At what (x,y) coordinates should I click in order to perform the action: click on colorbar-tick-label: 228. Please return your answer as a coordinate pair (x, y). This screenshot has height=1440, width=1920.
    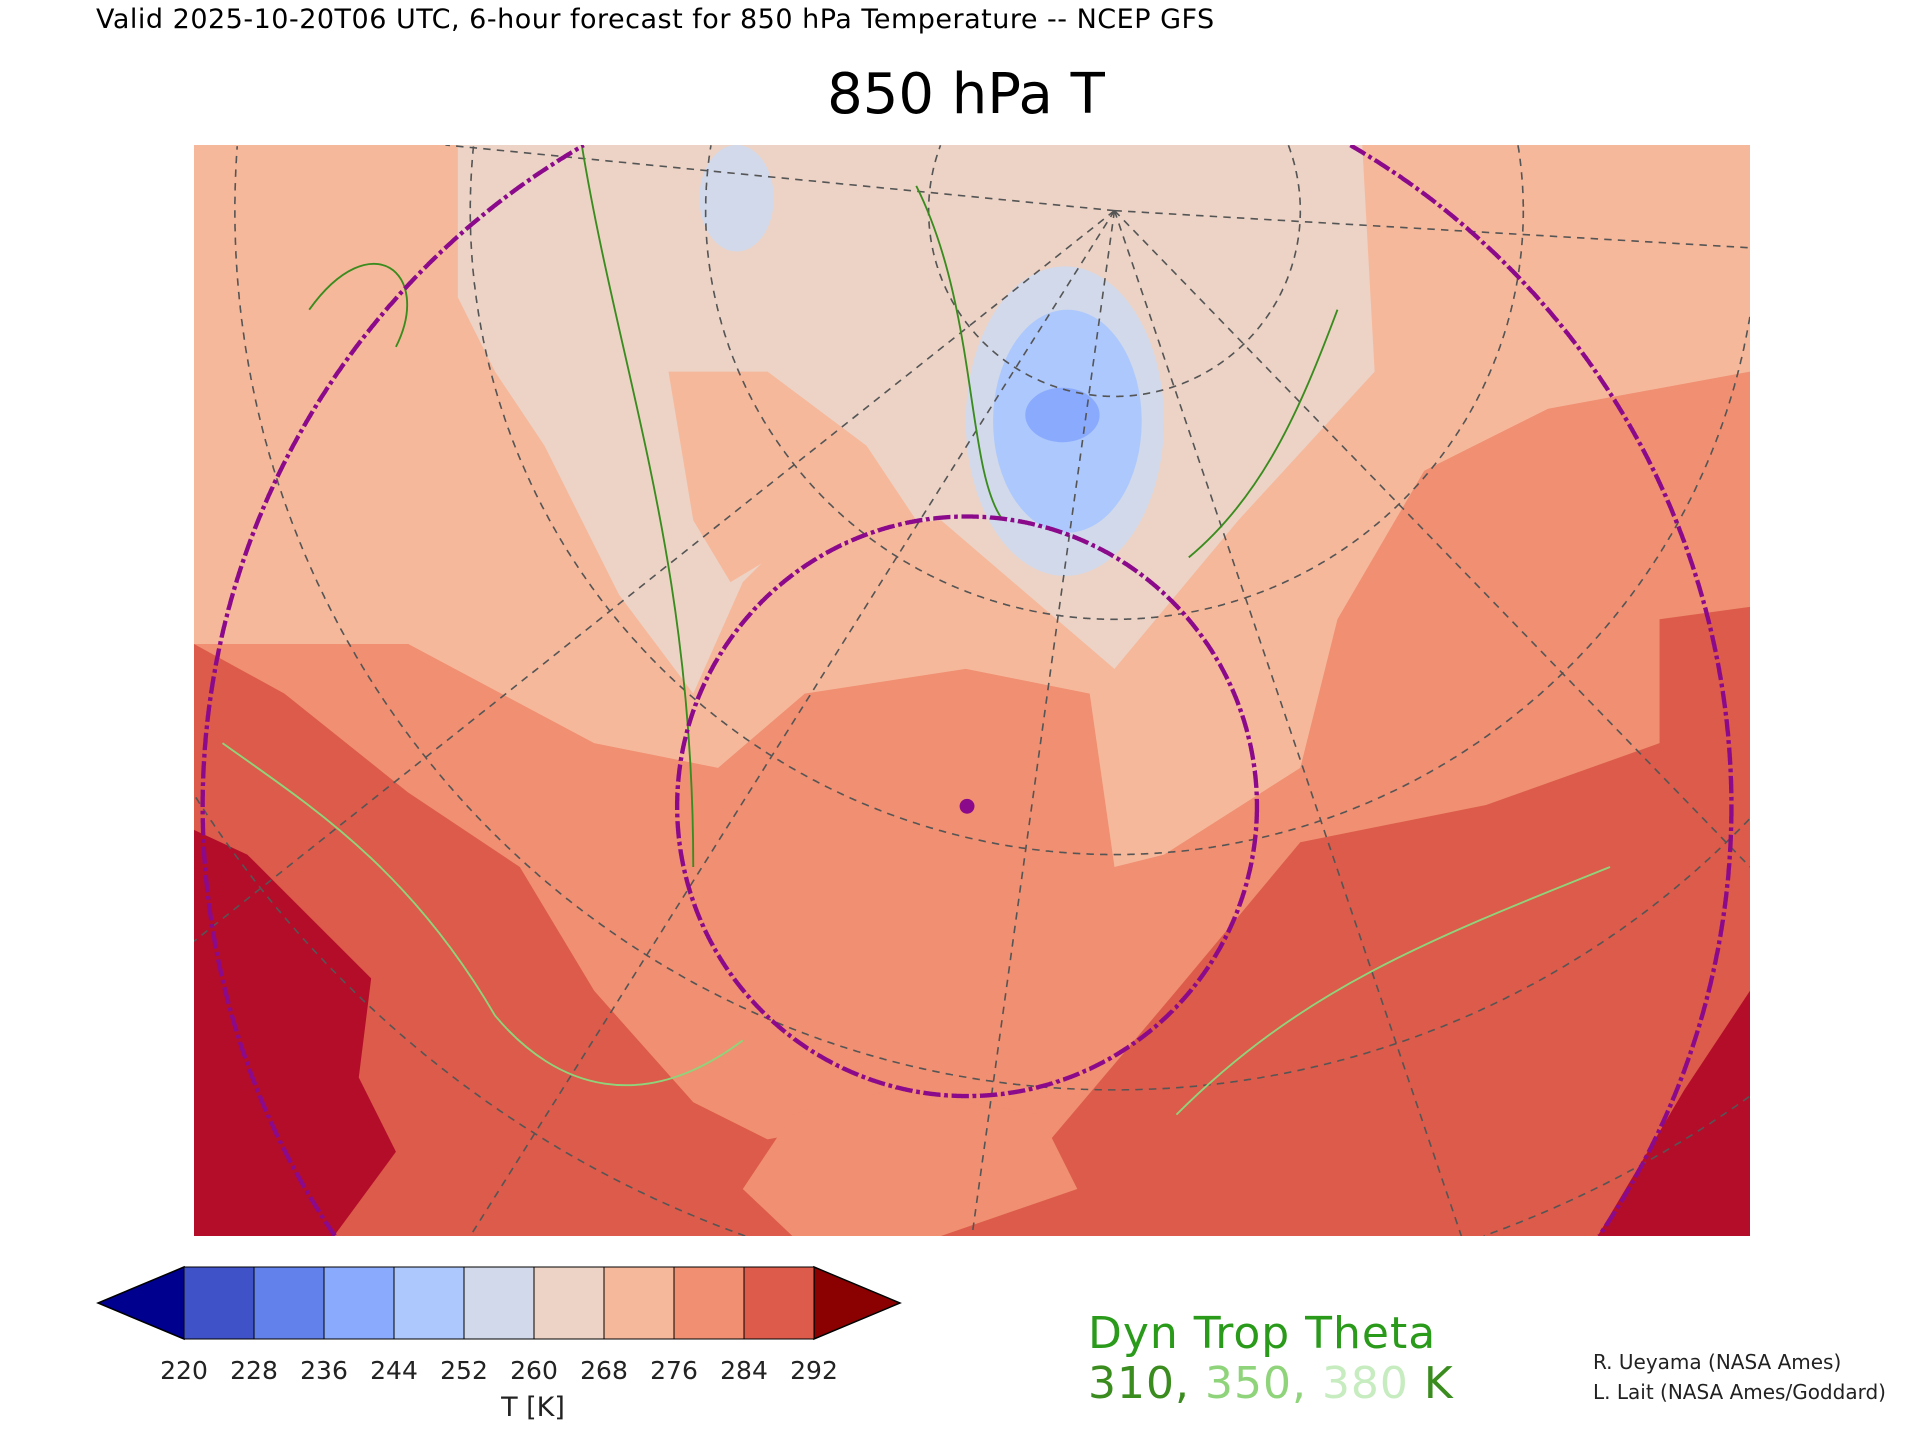
    Looking at the image, I should click on (254, 1370).